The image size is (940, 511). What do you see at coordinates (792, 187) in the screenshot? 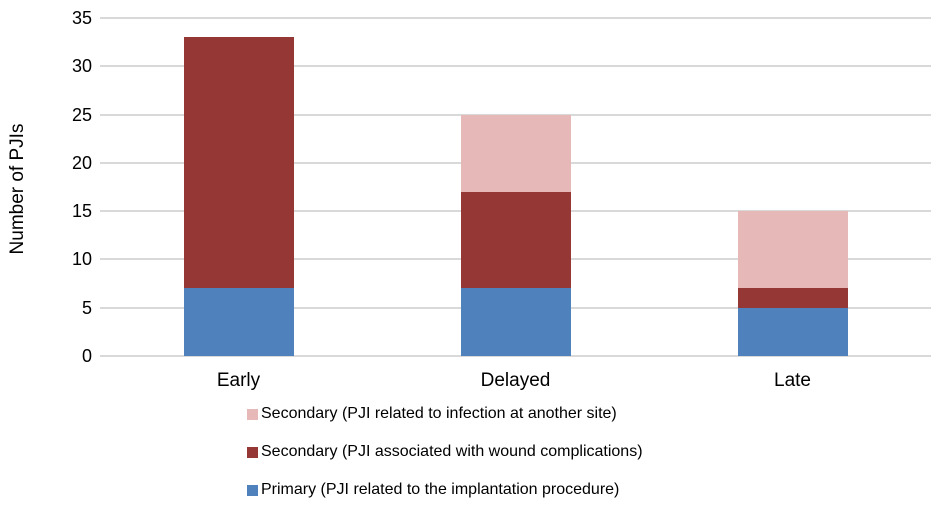
I see `bar-late` at bounding box center [792, 187].